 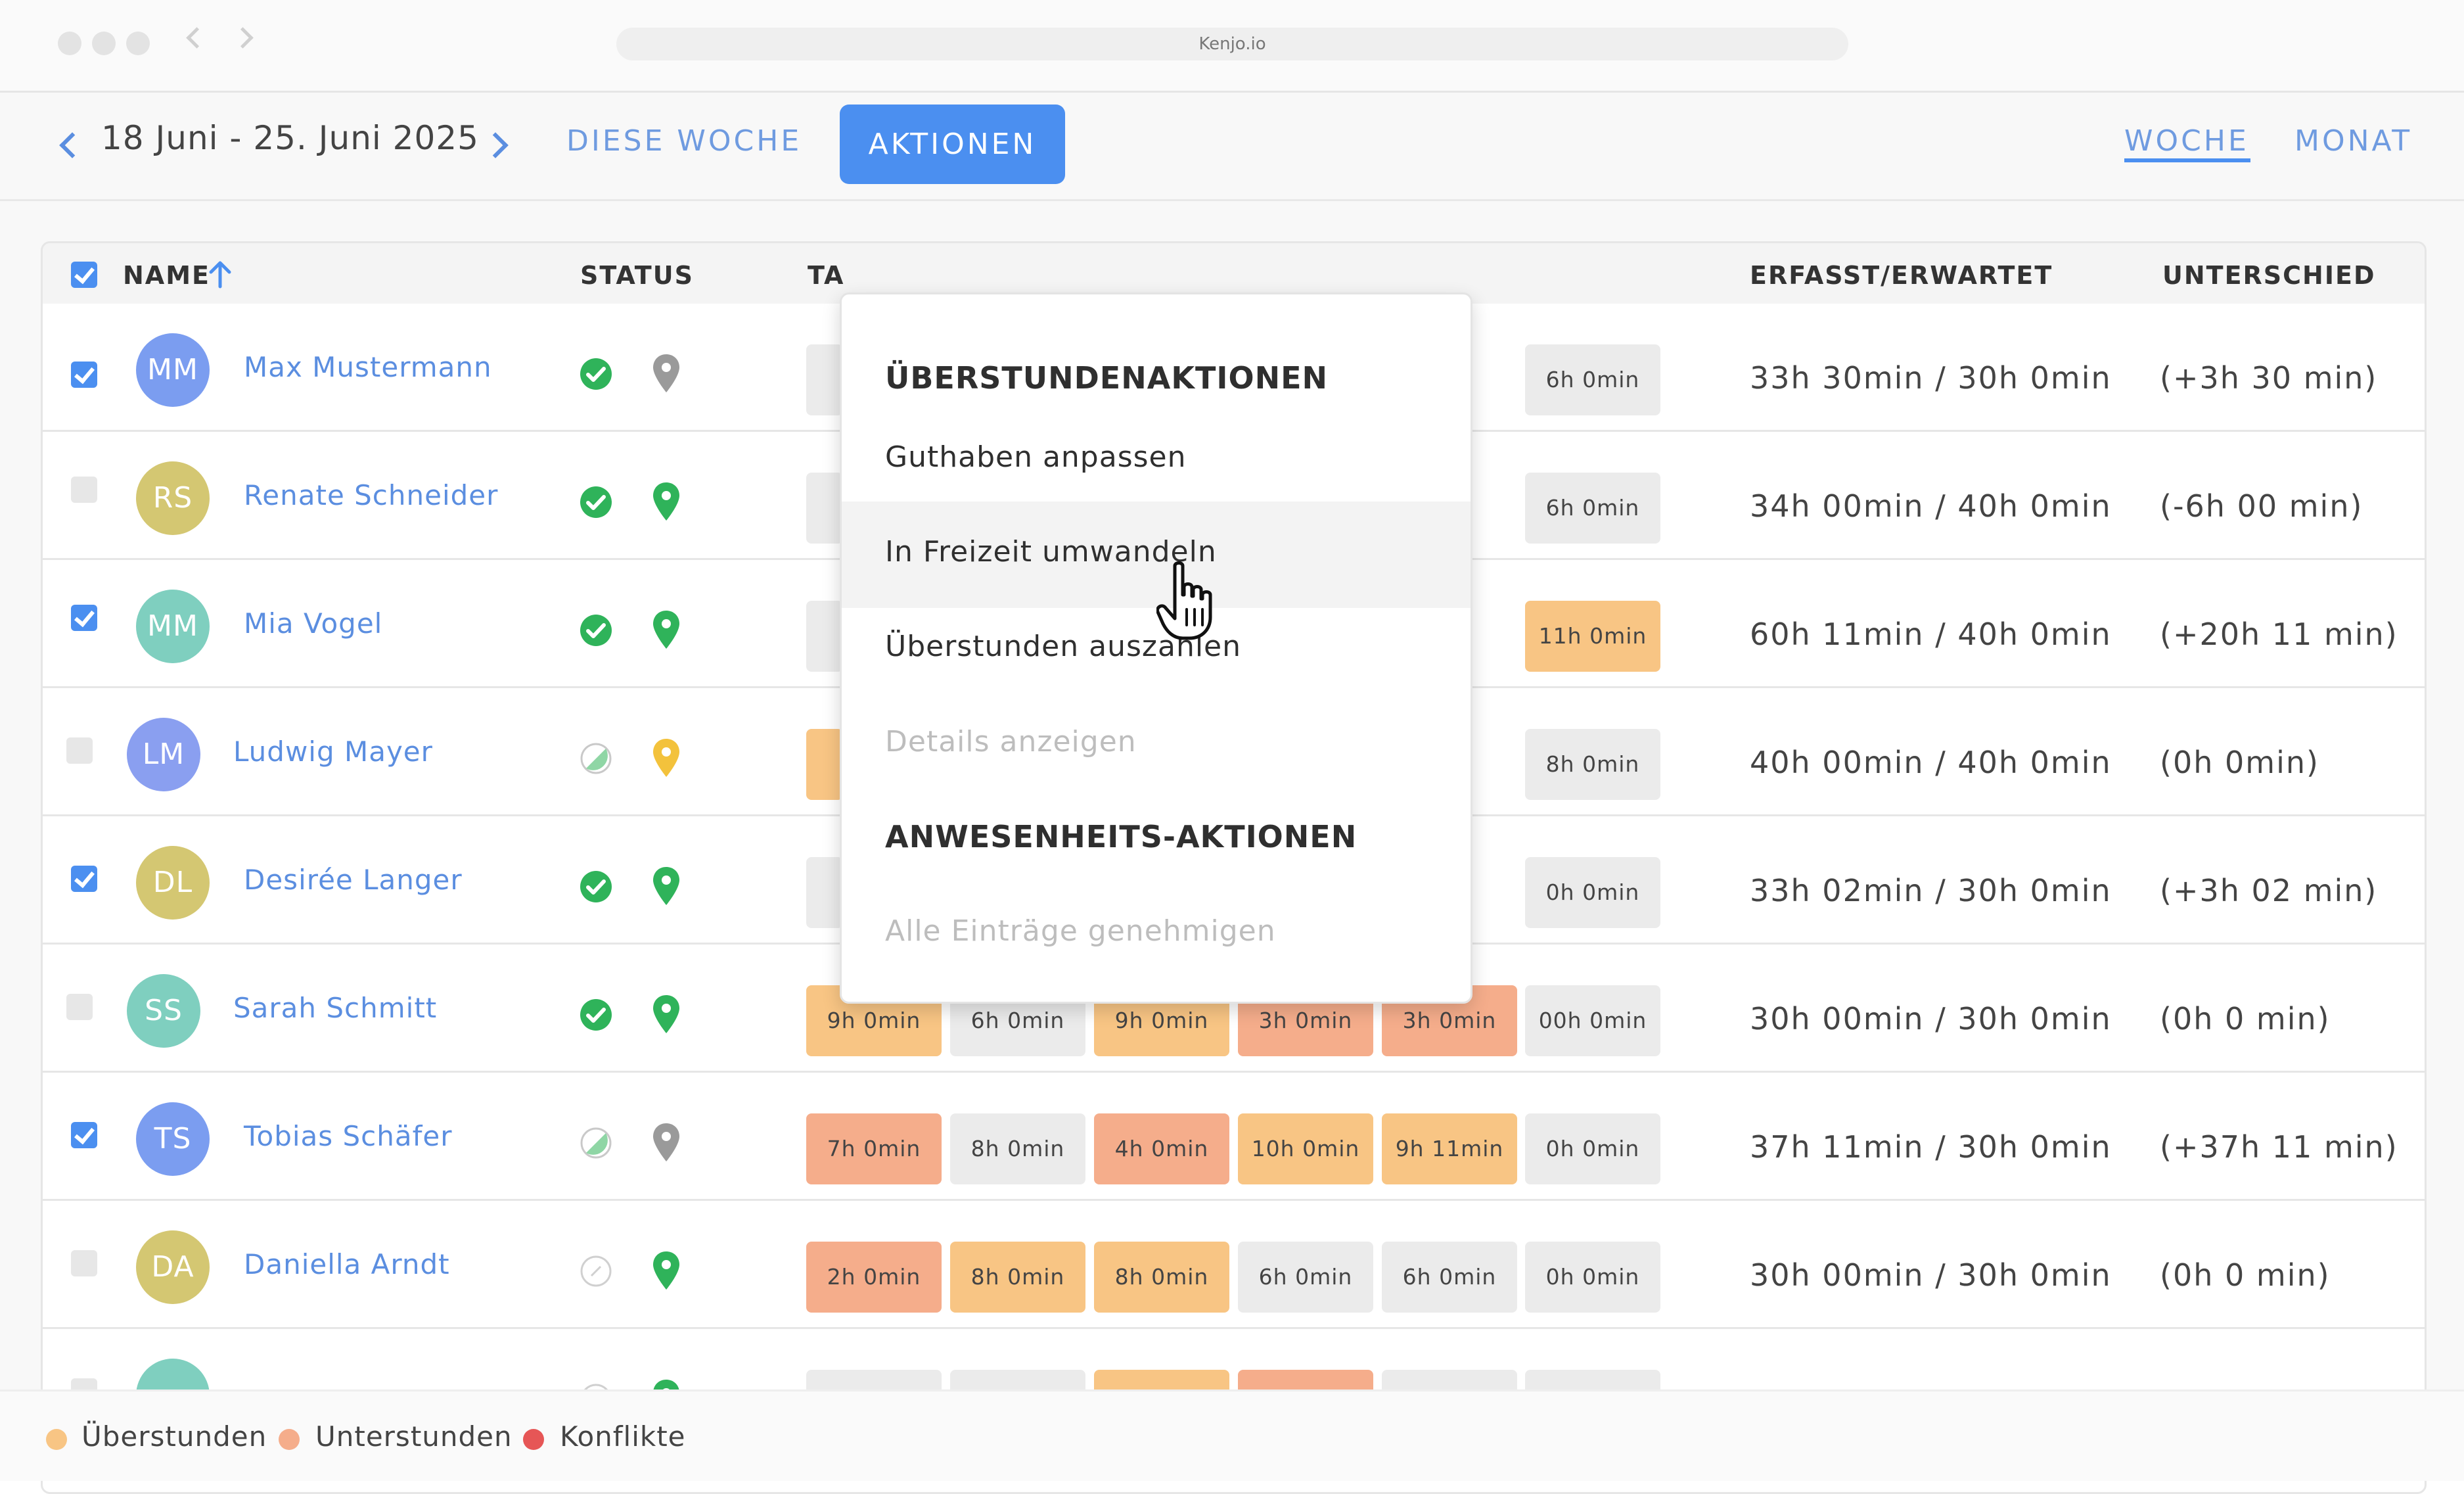 I want to click on column-header-tracked-expected: ERFASST/ERWARTET, so click(x=1902, y=276).